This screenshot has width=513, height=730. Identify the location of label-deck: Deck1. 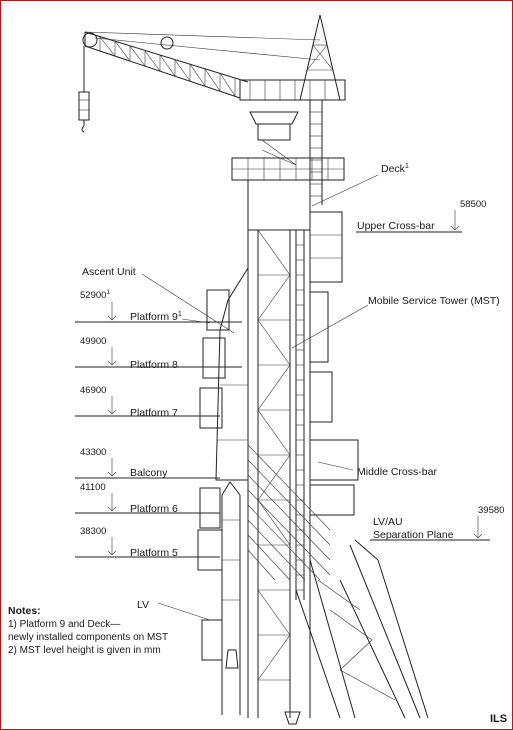
(395, 169).